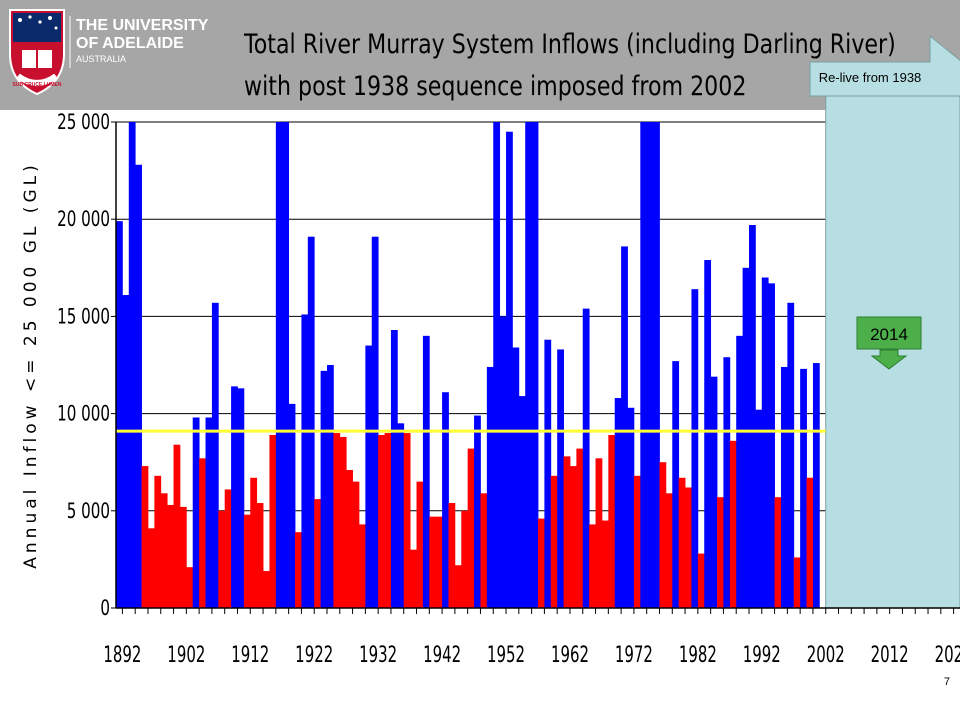 This screenshot has height=720, width=960. Describe the element at coordinates (83, 123) in the screenshot. I see `y-tick-label: 25 000` at that location.